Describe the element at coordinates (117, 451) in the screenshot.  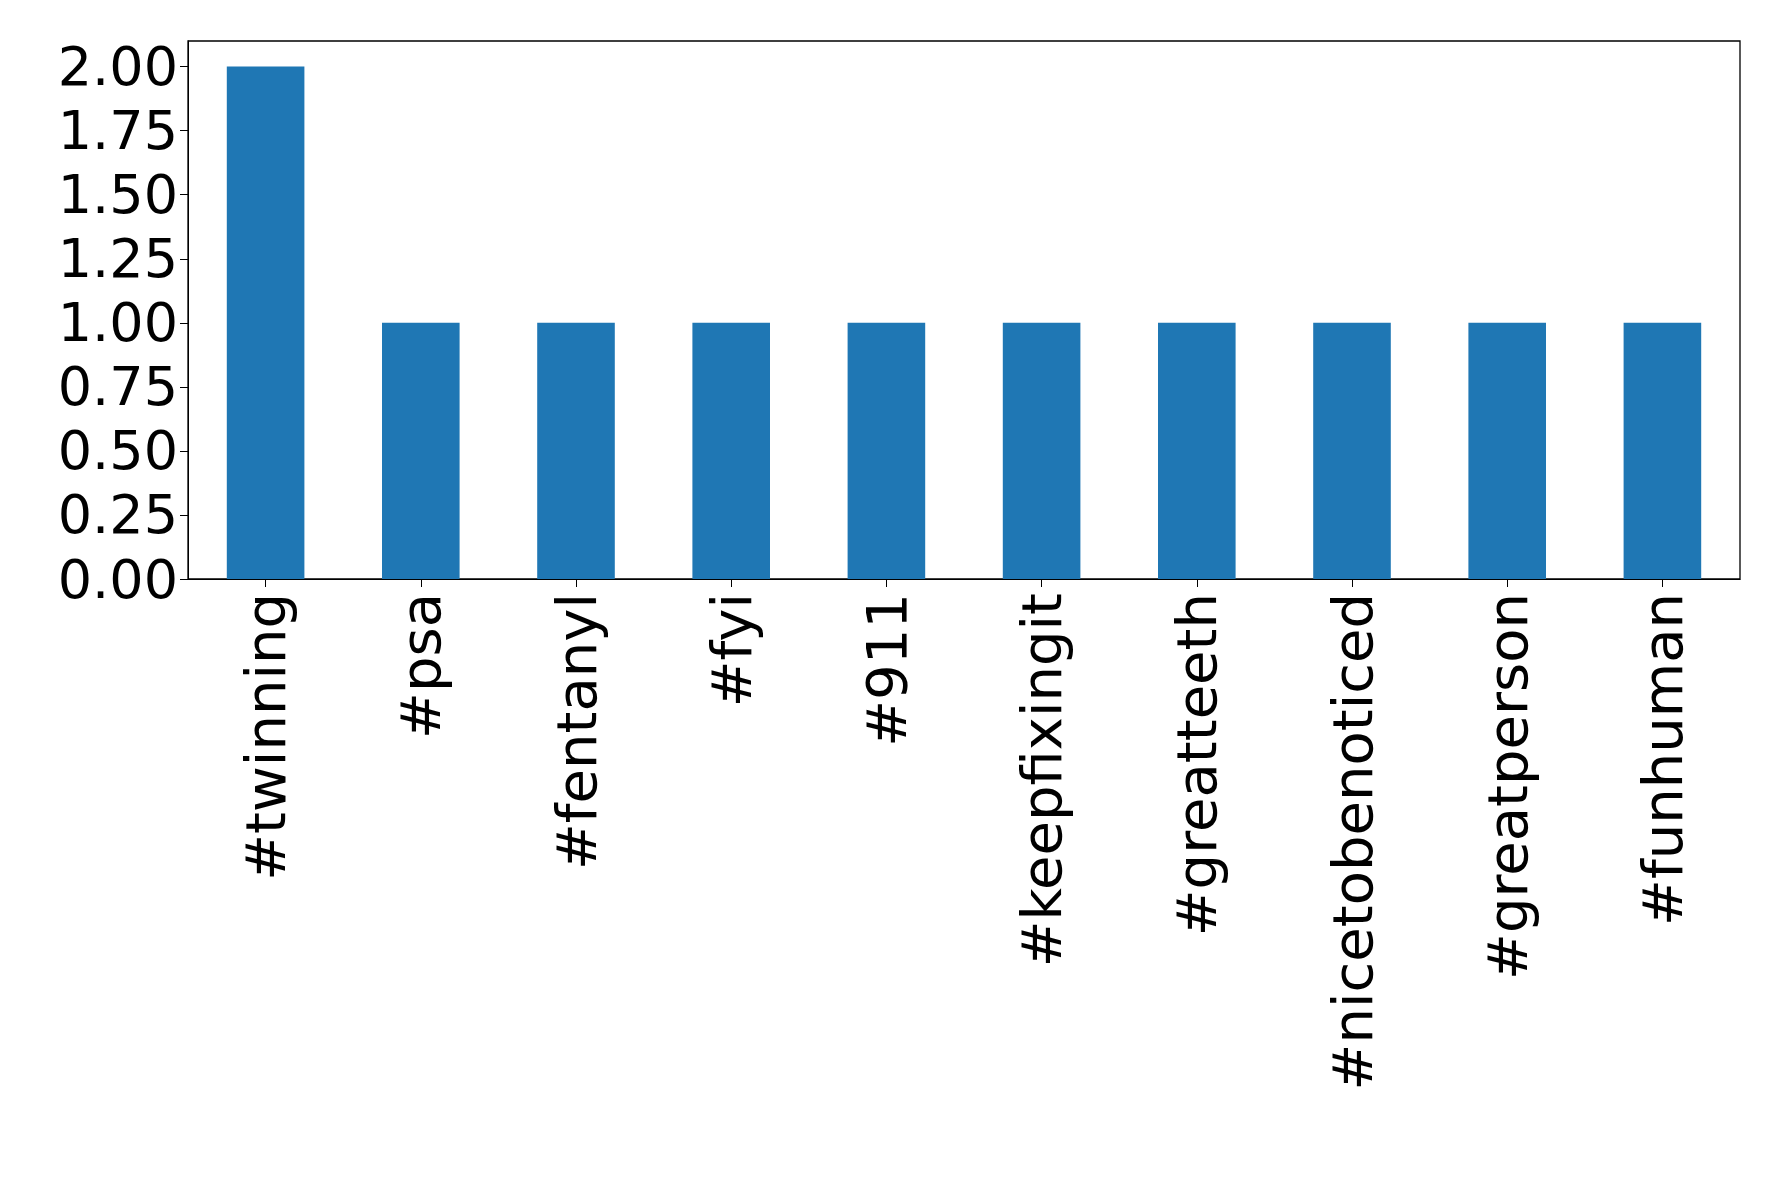
I see `y-tick-label: 0.50` at that location.